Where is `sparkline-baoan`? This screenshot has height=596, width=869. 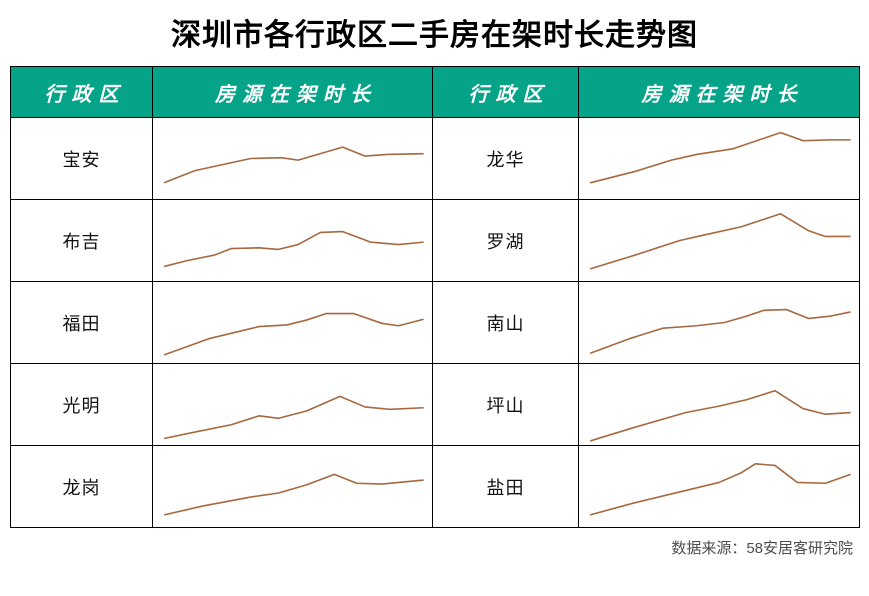
sparkline-baoan is located at coordinates (292, 158).